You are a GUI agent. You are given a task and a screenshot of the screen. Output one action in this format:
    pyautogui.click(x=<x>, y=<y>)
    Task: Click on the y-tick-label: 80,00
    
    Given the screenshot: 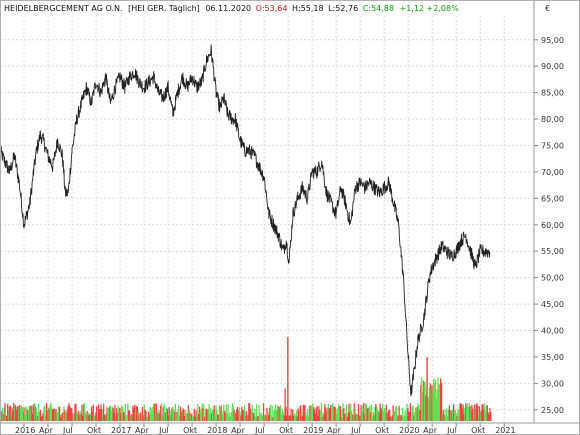 What is the action you would take?
    pyautogui.click(x=552, y=119)
    